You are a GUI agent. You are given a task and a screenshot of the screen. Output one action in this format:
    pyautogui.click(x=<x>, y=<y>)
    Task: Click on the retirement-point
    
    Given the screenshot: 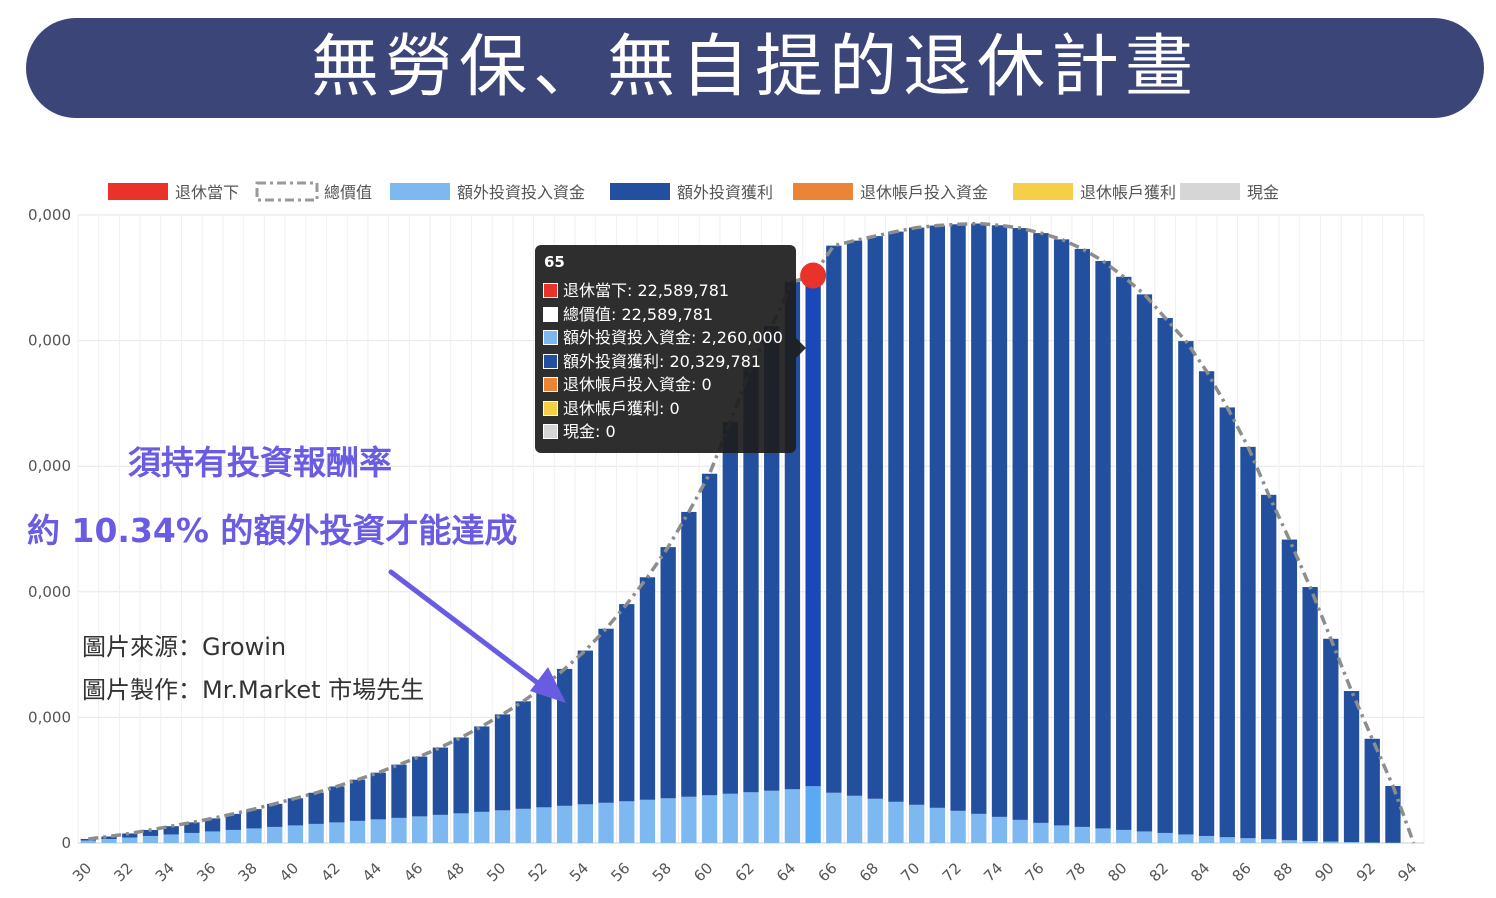 What is the action you would take?
    pyautogui.click(x=813, y=275)
    